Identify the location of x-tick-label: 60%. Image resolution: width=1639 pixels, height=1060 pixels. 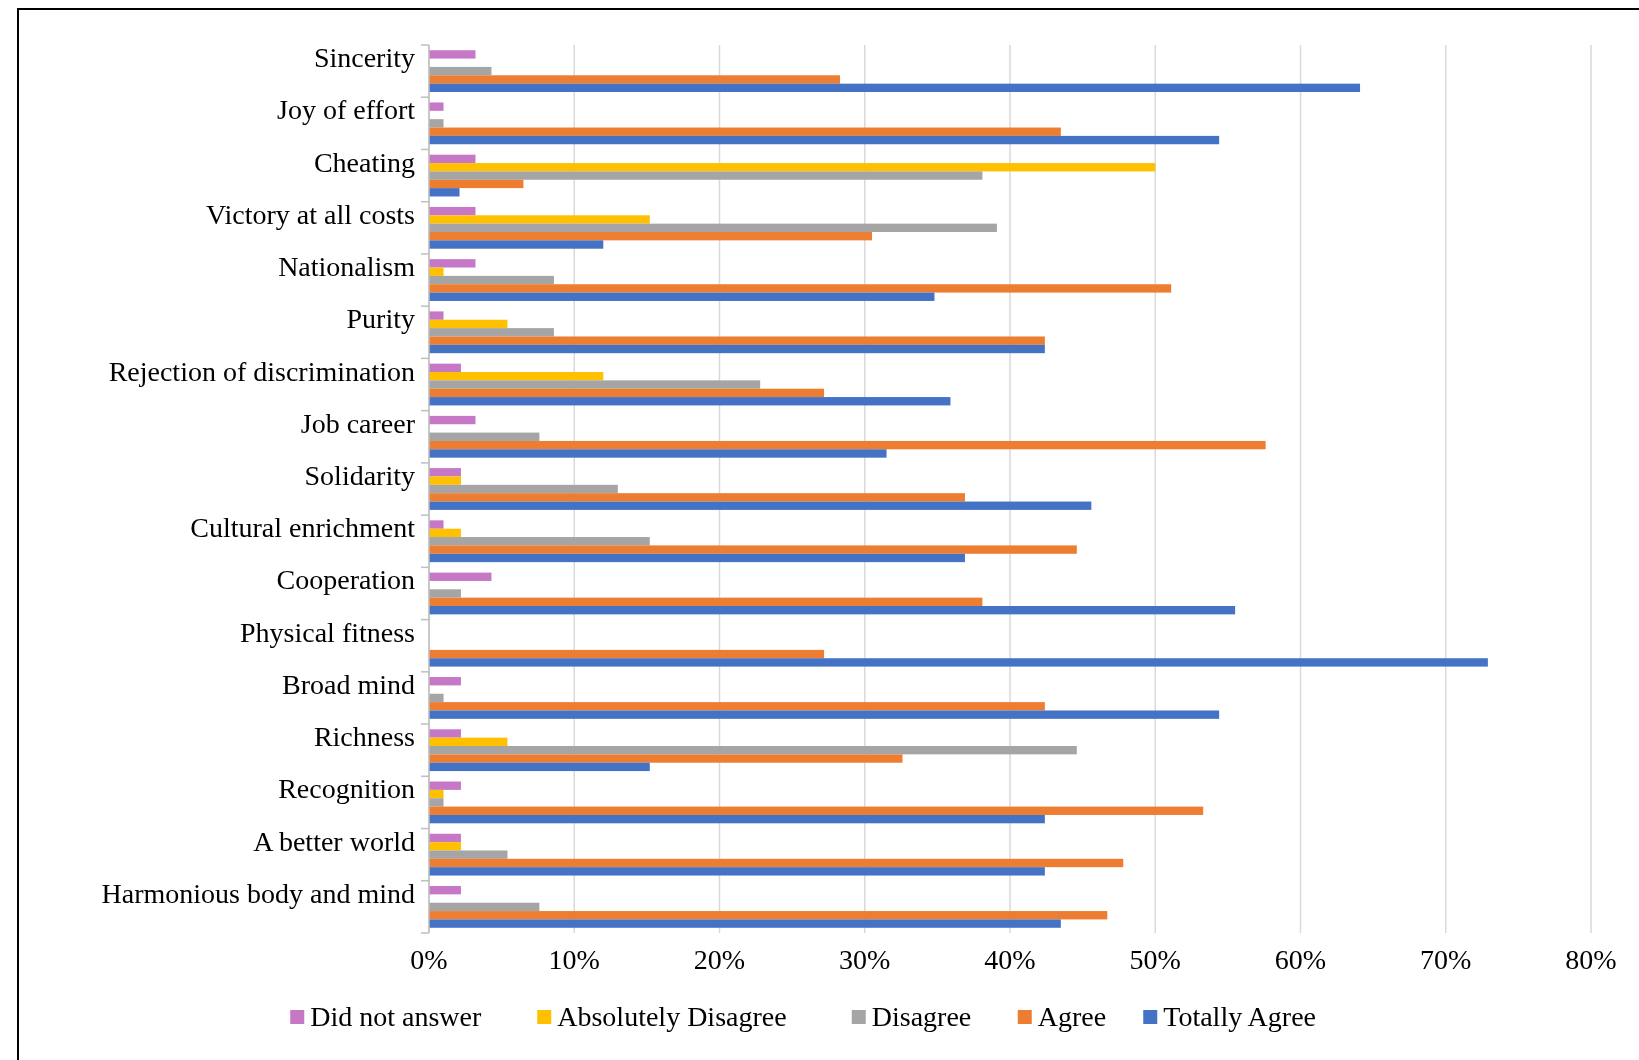
(1300, 959).